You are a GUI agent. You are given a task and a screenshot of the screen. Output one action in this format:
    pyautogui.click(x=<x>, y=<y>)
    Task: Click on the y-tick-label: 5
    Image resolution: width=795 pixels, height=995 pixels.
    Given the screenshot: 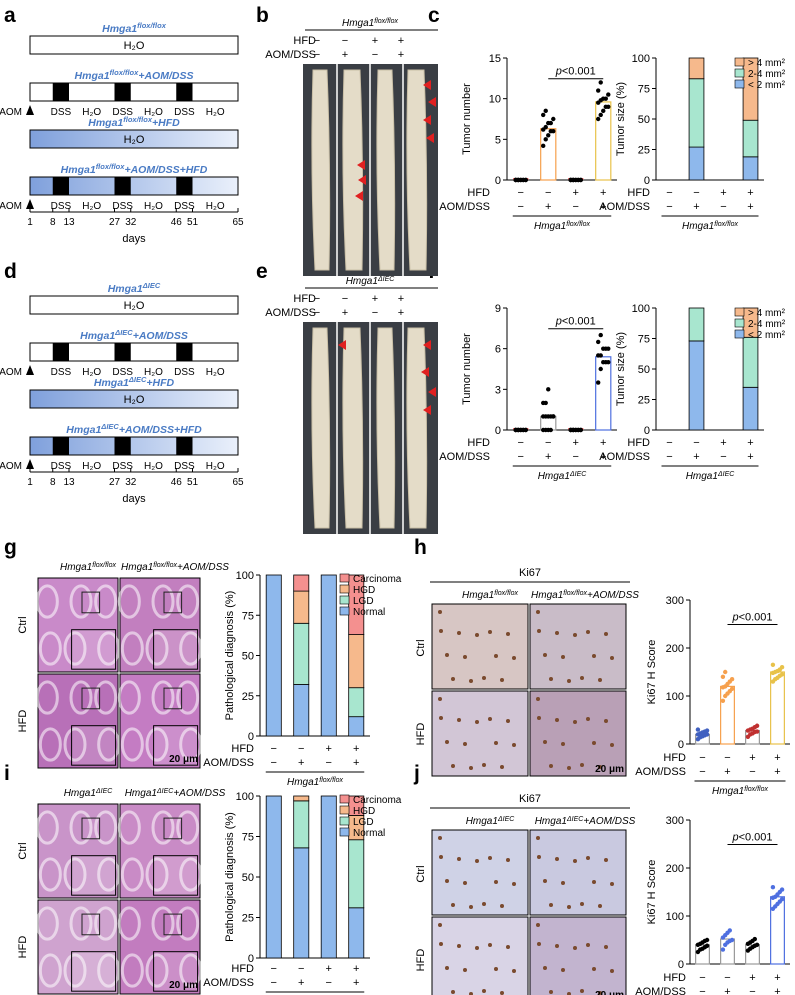 What is the action you would take?
    pyautogui.click(x=498, y=140)
    